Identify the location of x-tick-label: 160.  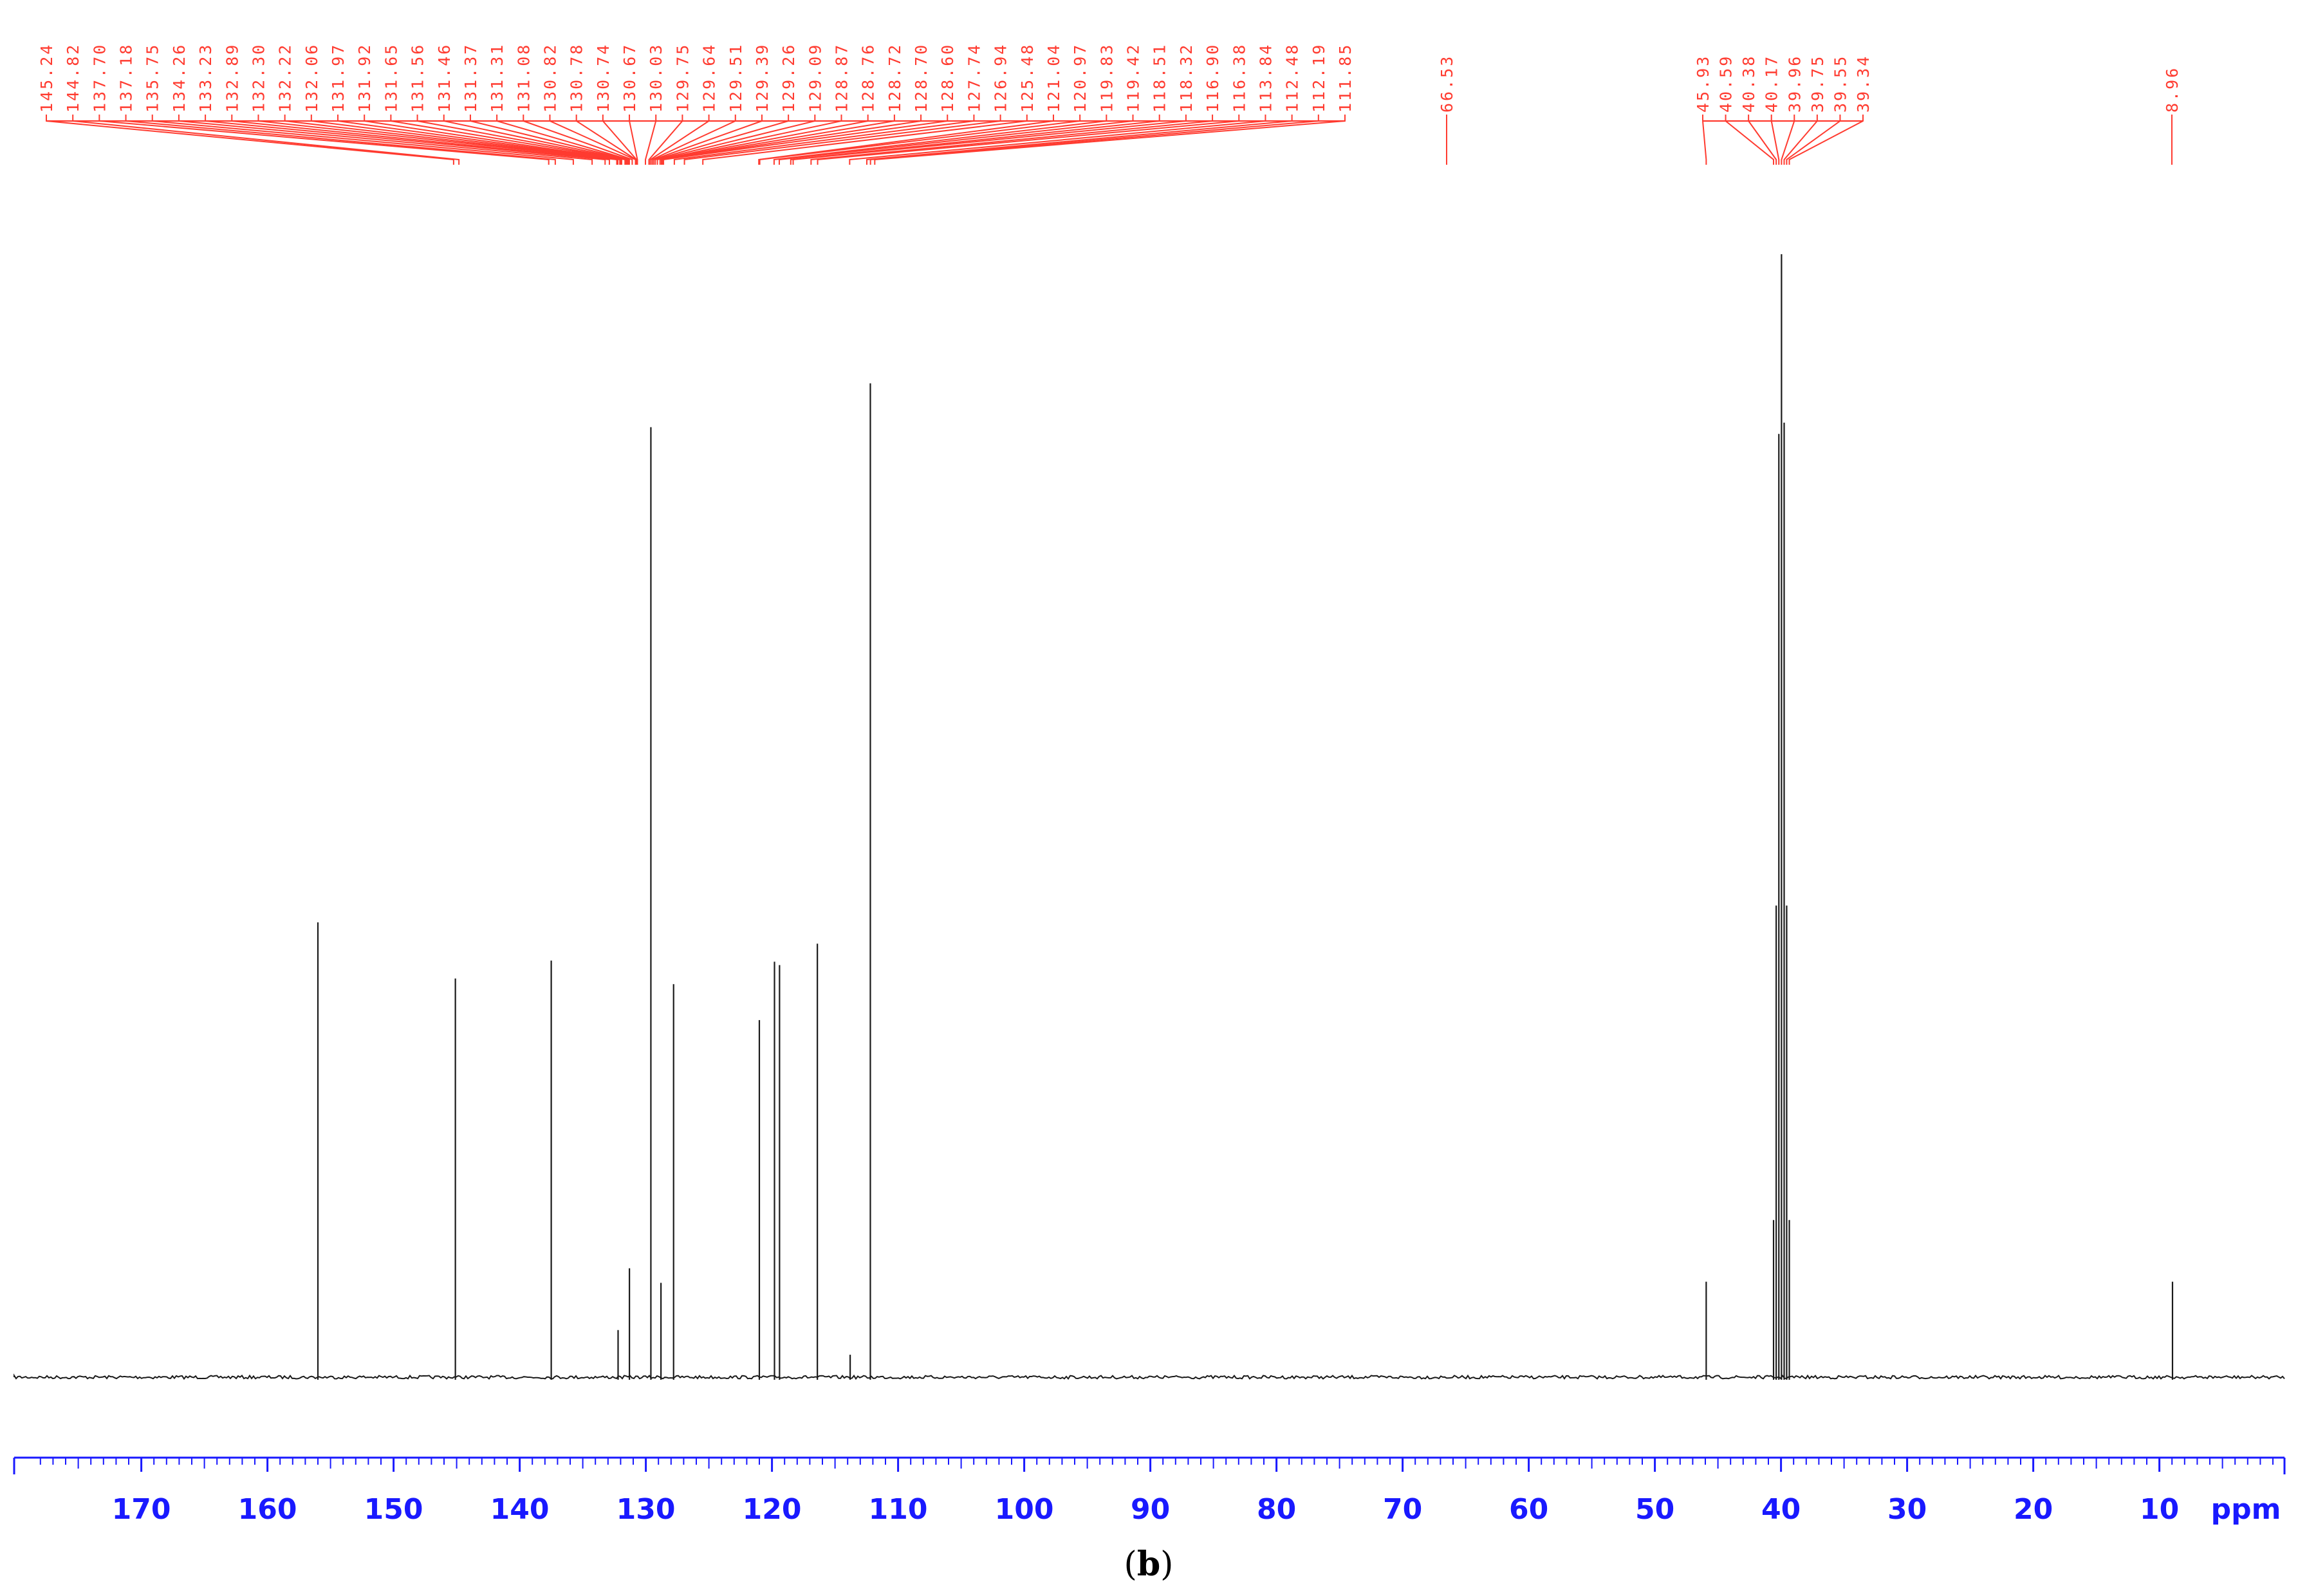
(267, 1509).